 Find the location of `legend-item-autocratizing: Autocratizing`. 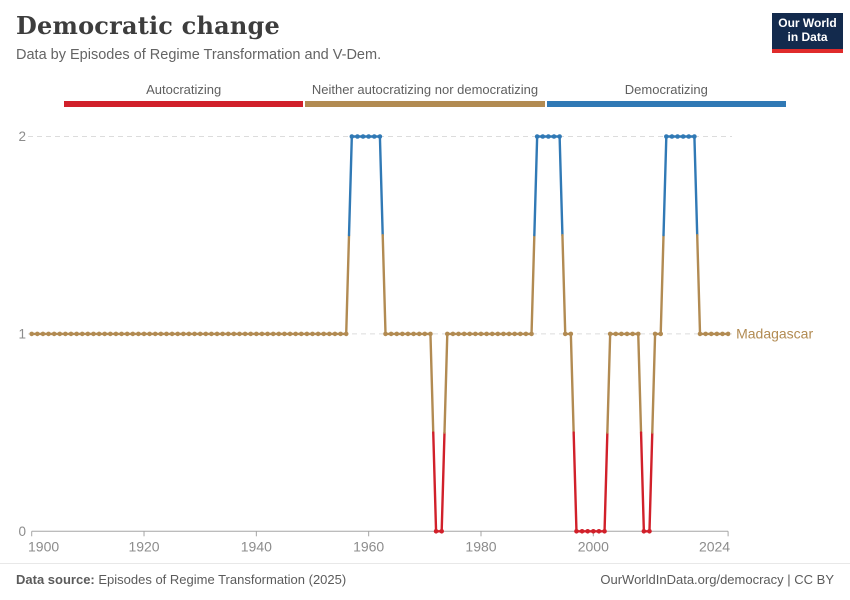

legend-item-autocratizing: Autocratizing is located at coordinates (184, 94).